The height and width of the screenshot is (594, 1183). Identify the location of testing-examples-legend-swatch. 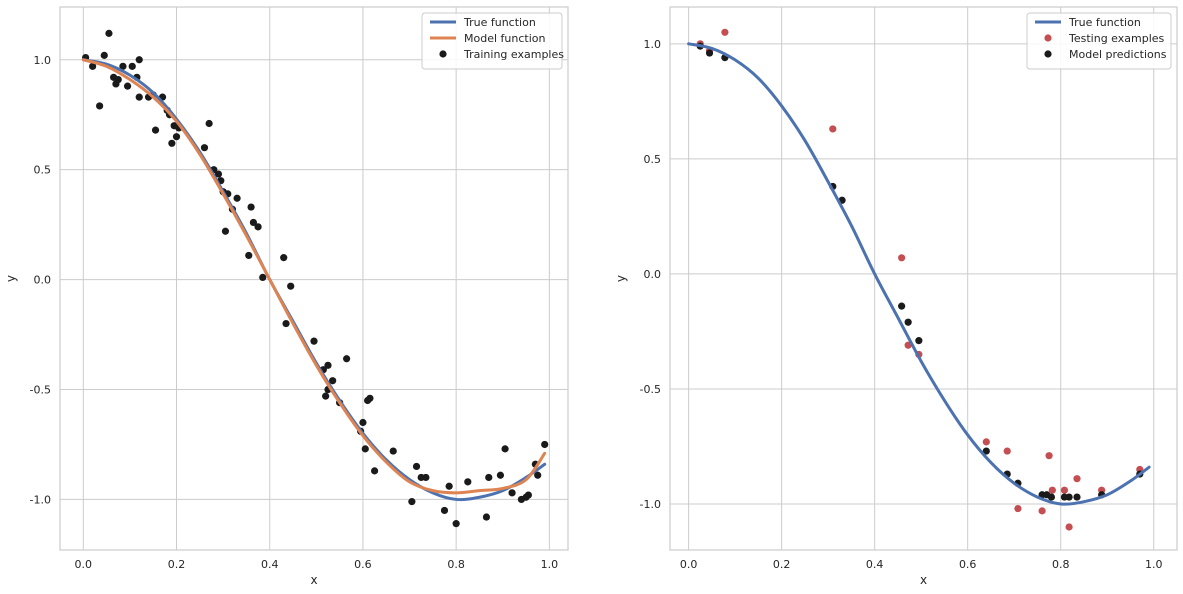
(1048, 38).